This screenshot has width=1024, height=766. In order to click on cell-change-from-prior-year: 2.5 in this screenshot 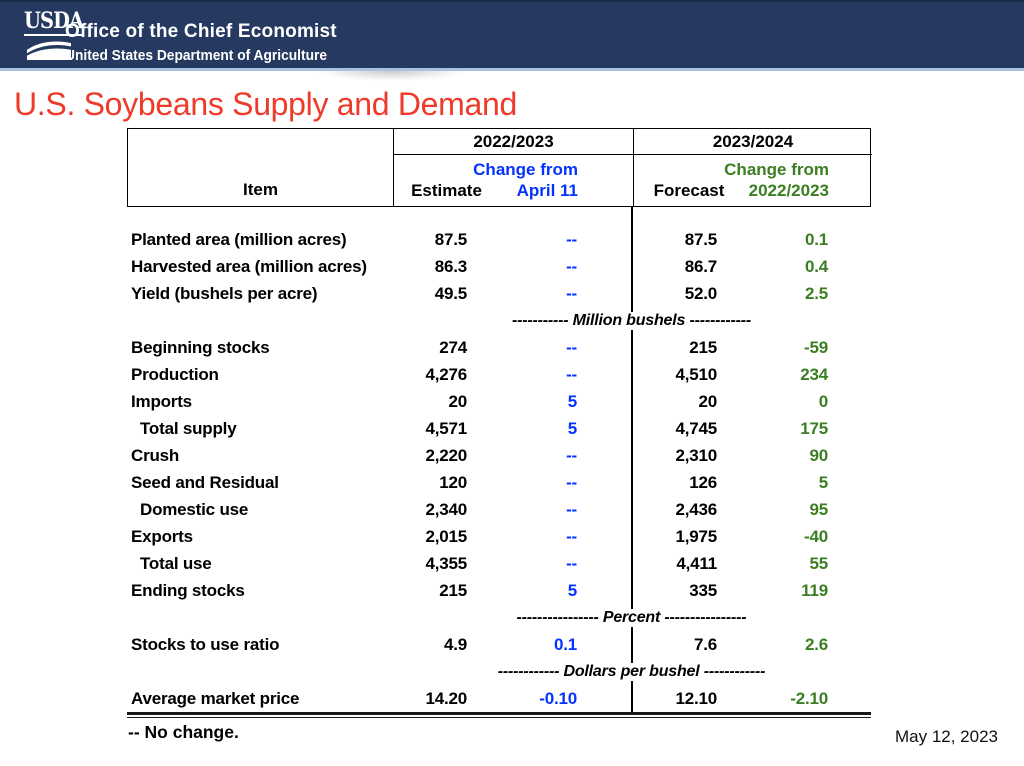, I will do `click(816, 293)`.